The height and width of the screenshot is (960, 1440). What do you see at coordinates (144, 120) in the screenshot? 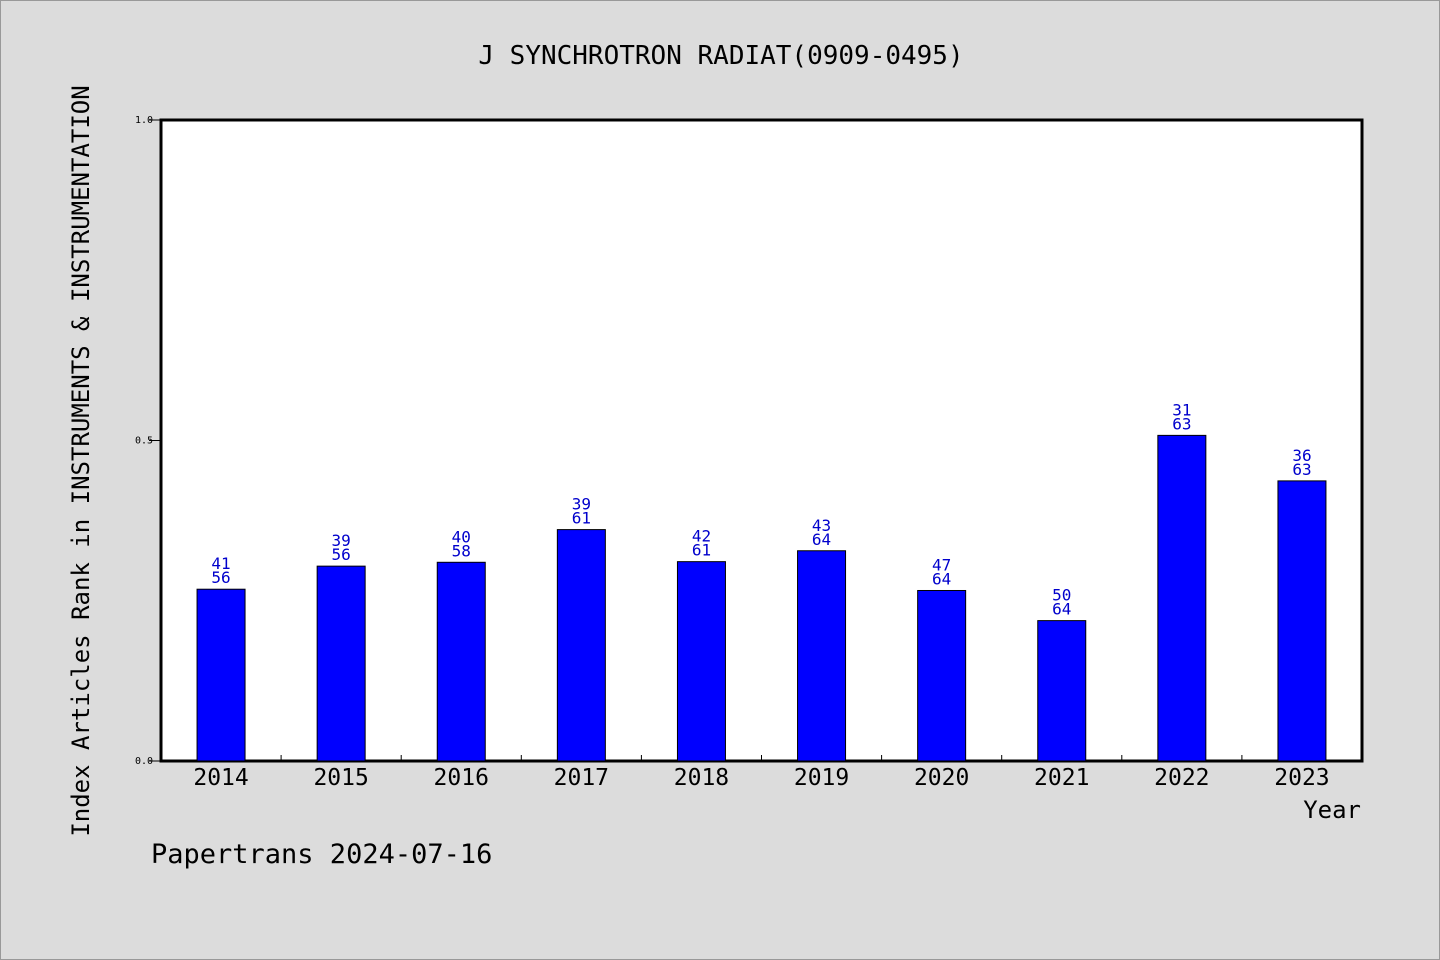
I see `y-tick-label: 1.0` at bounding box center [144, 120].